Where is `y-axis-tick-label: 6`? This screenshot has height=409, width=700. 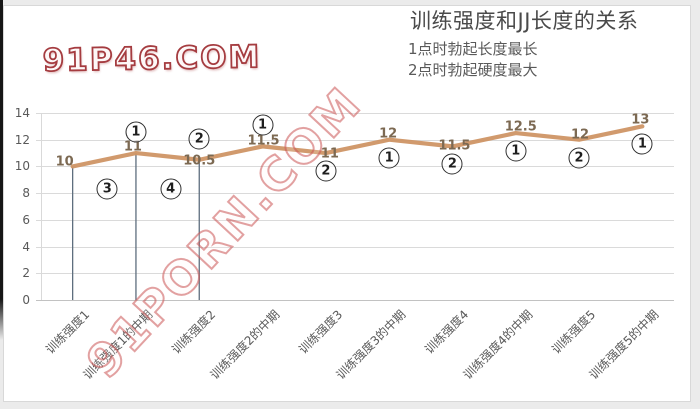
y-axis-tick-label: 6 is located at coordinates (26, 219).